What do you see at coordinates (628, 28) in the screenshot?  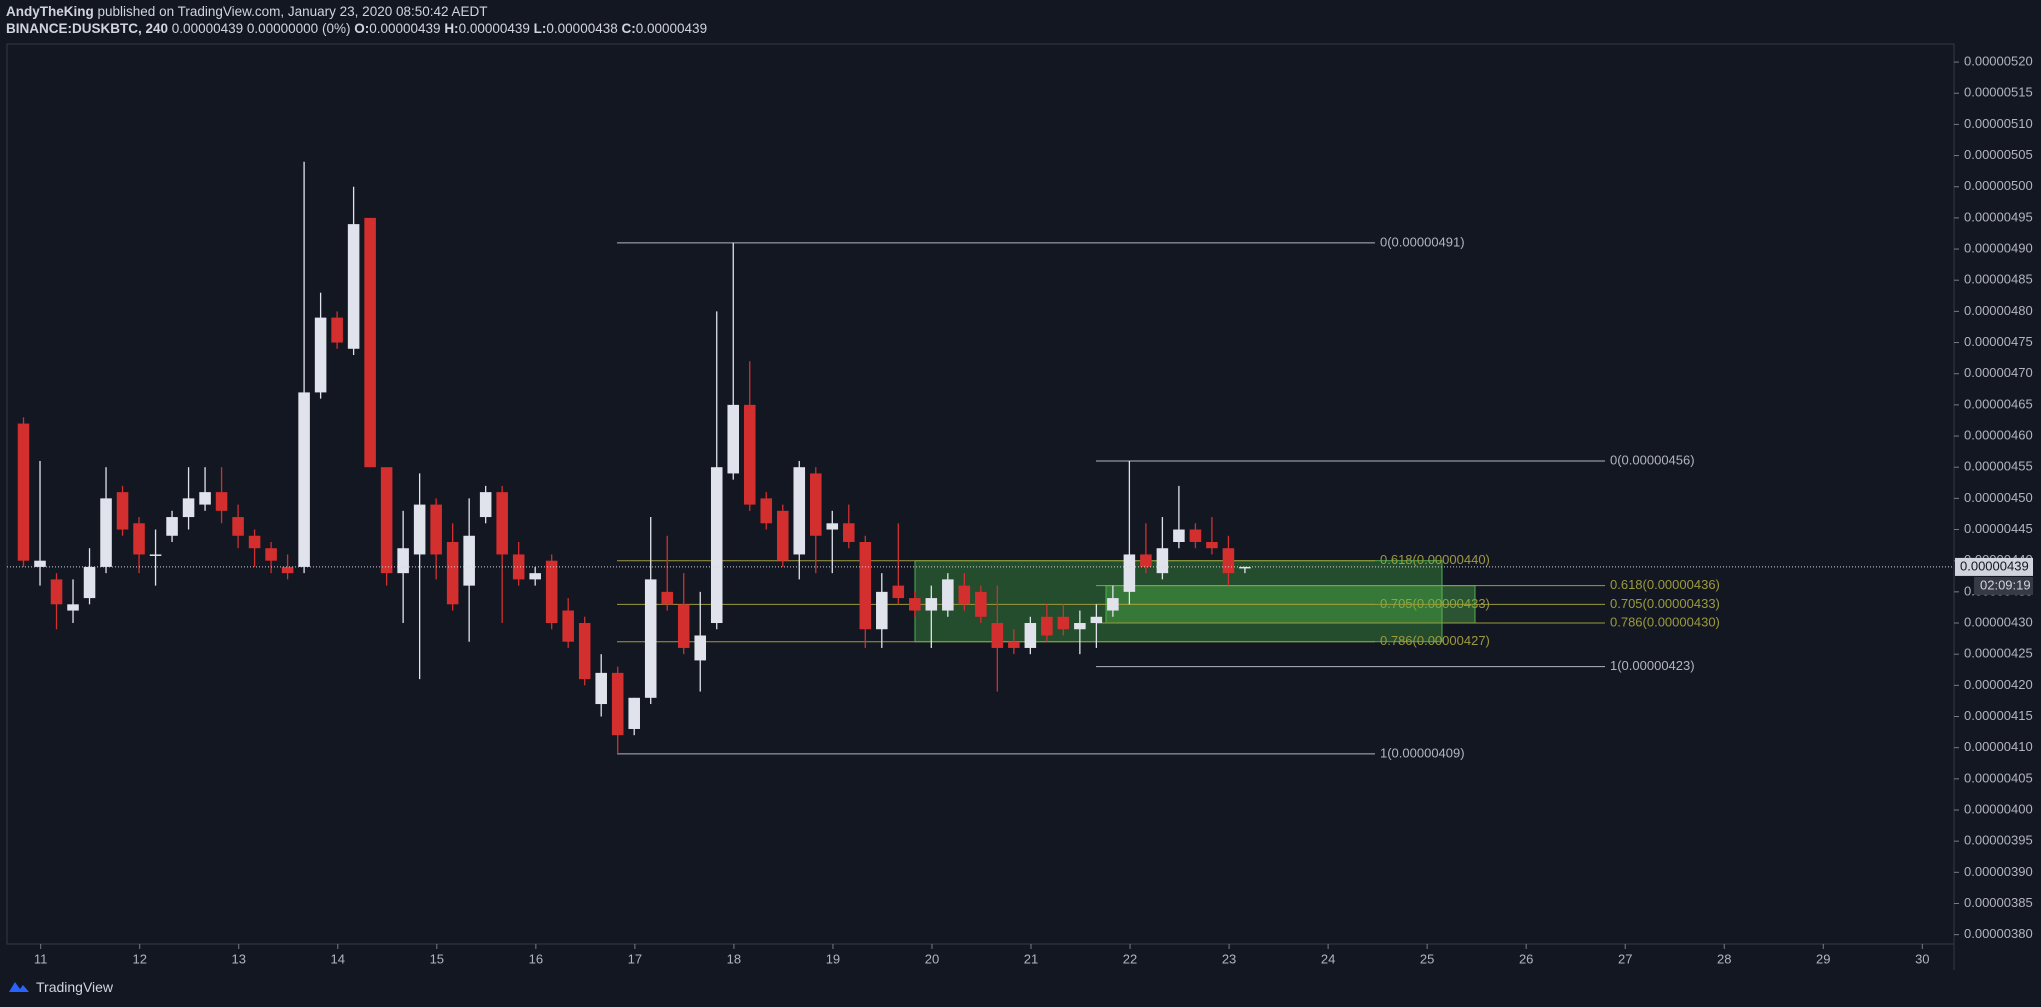 I see `ohlc-key: C:` at bounding box center [628, 28].